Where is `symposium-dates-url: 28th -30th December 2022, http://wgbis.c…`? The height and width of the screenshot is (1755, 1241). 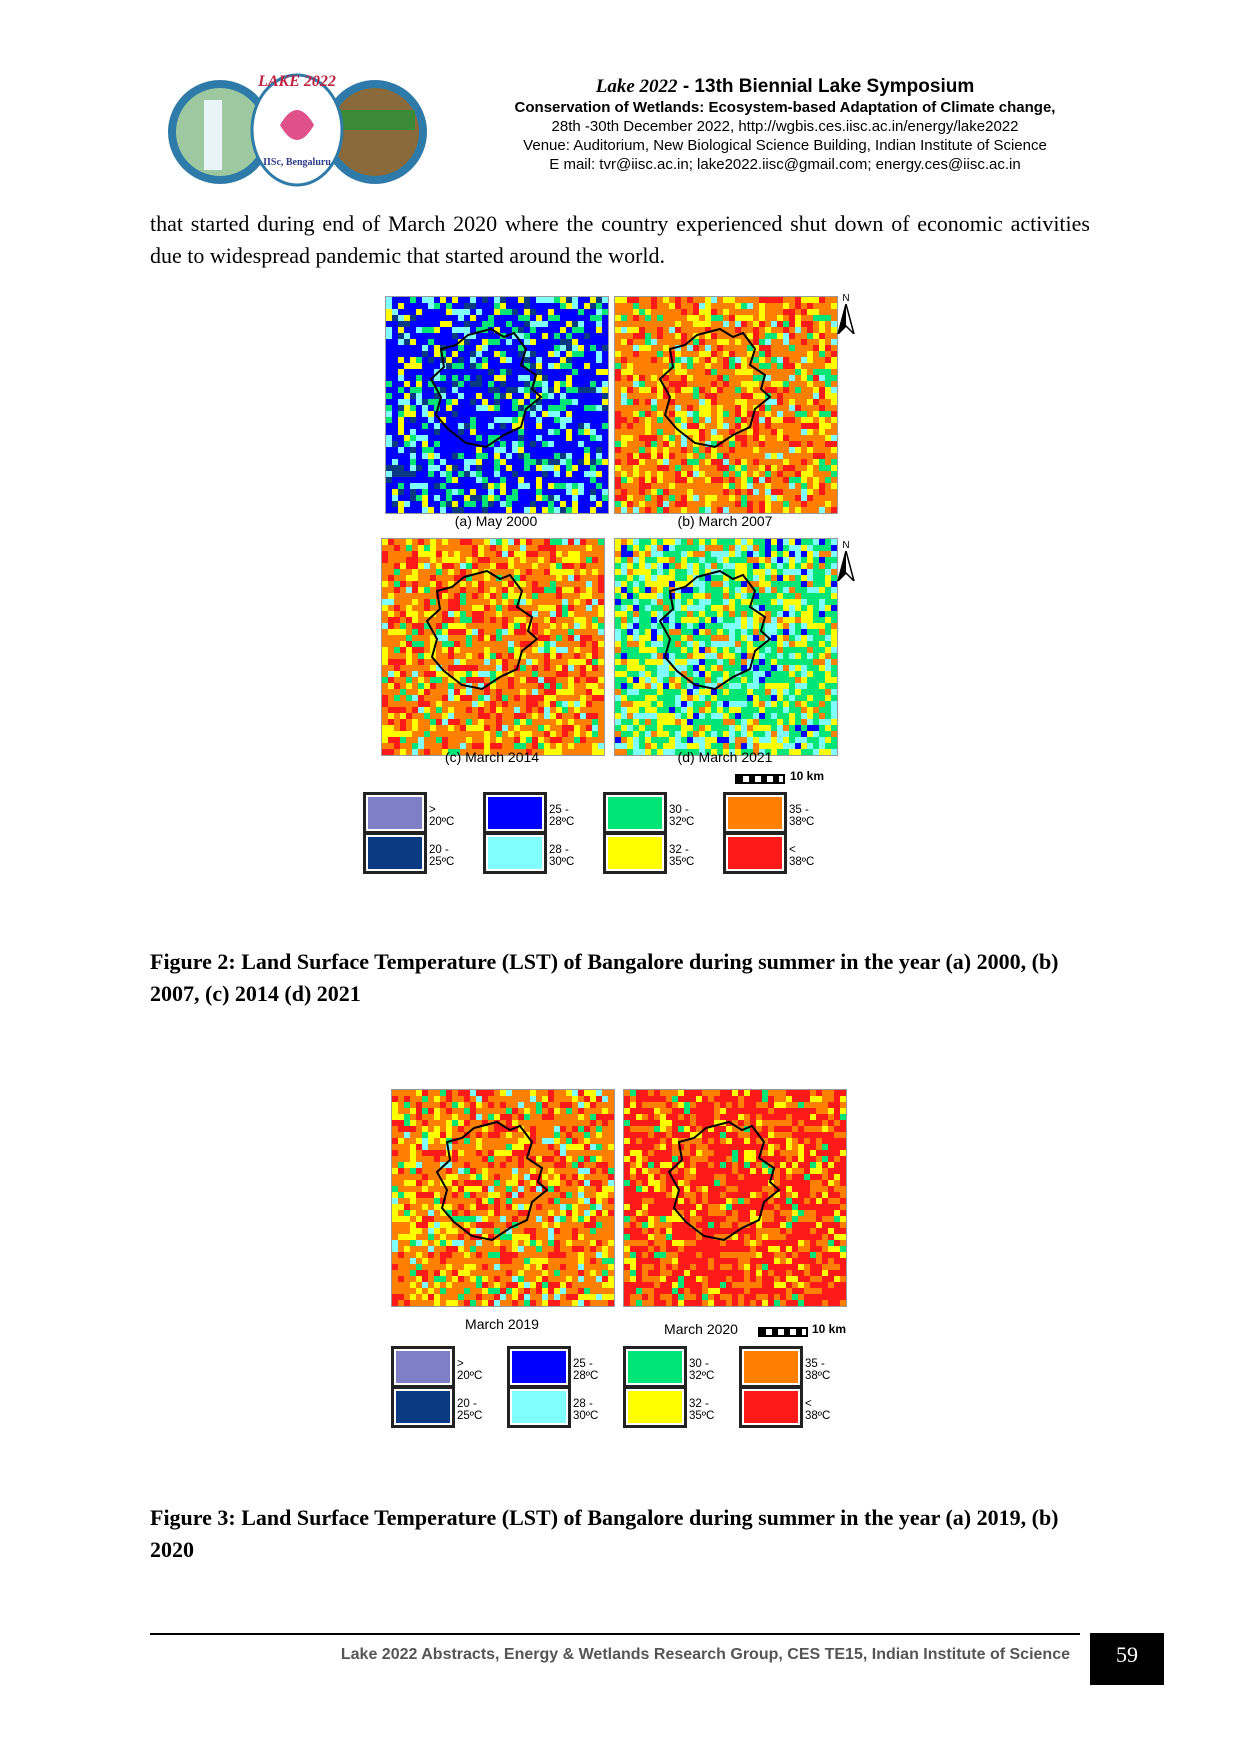
symposium-dates-url: 28th -30th December 2022, http://wgbis.c… is located at coordinates (785, 126).